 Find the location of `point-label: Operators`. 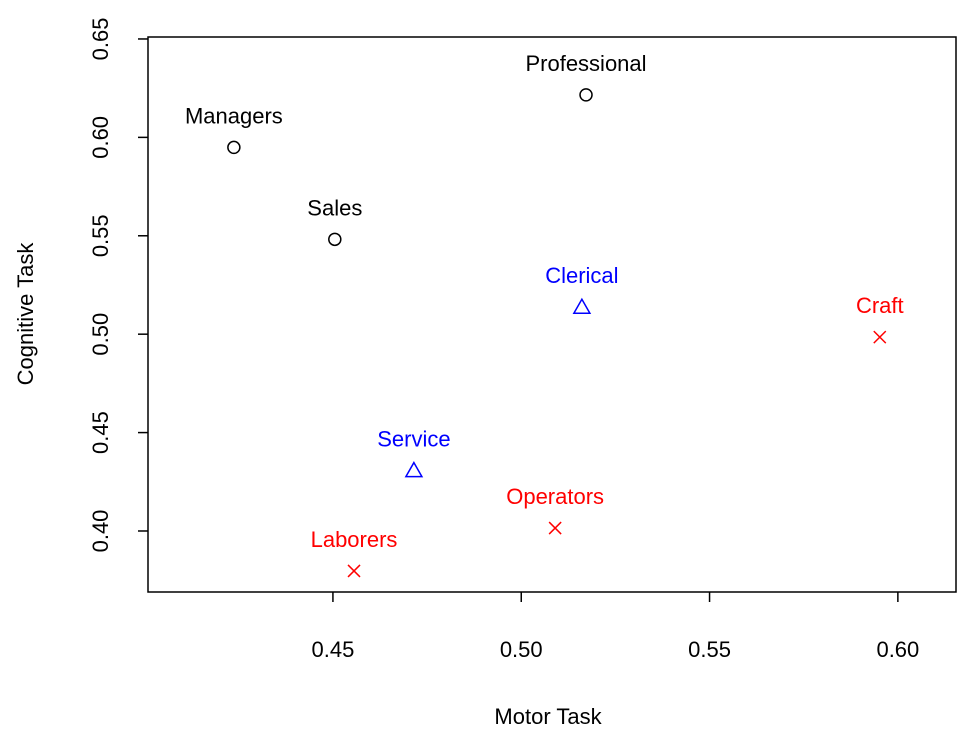

point-label: Operators is located at coordinates (555, 496).